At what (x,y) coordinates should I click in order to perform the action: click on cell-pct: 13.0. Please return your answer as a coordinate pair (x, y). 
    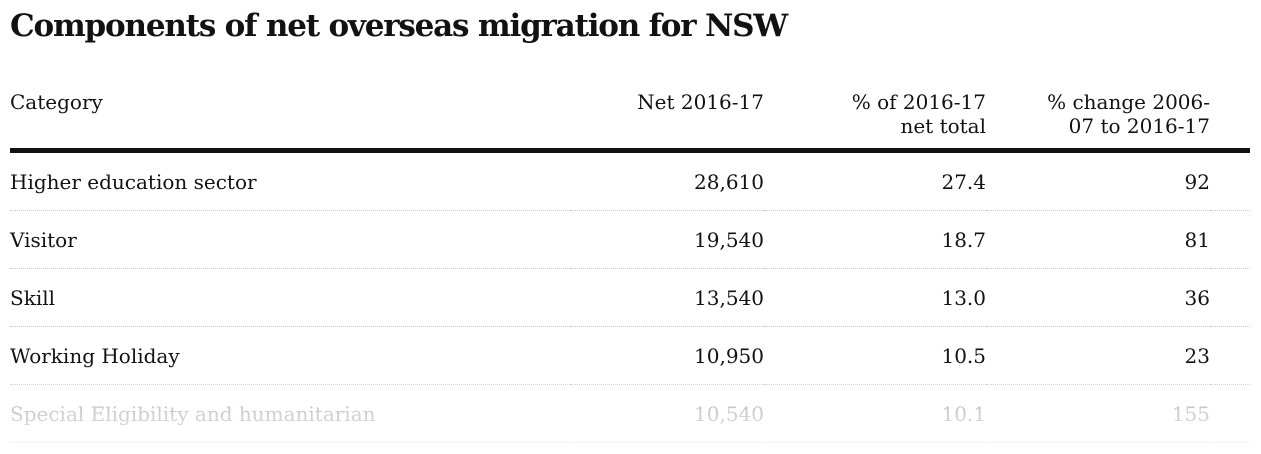
    Looking at the image, I should click on (875, 297).